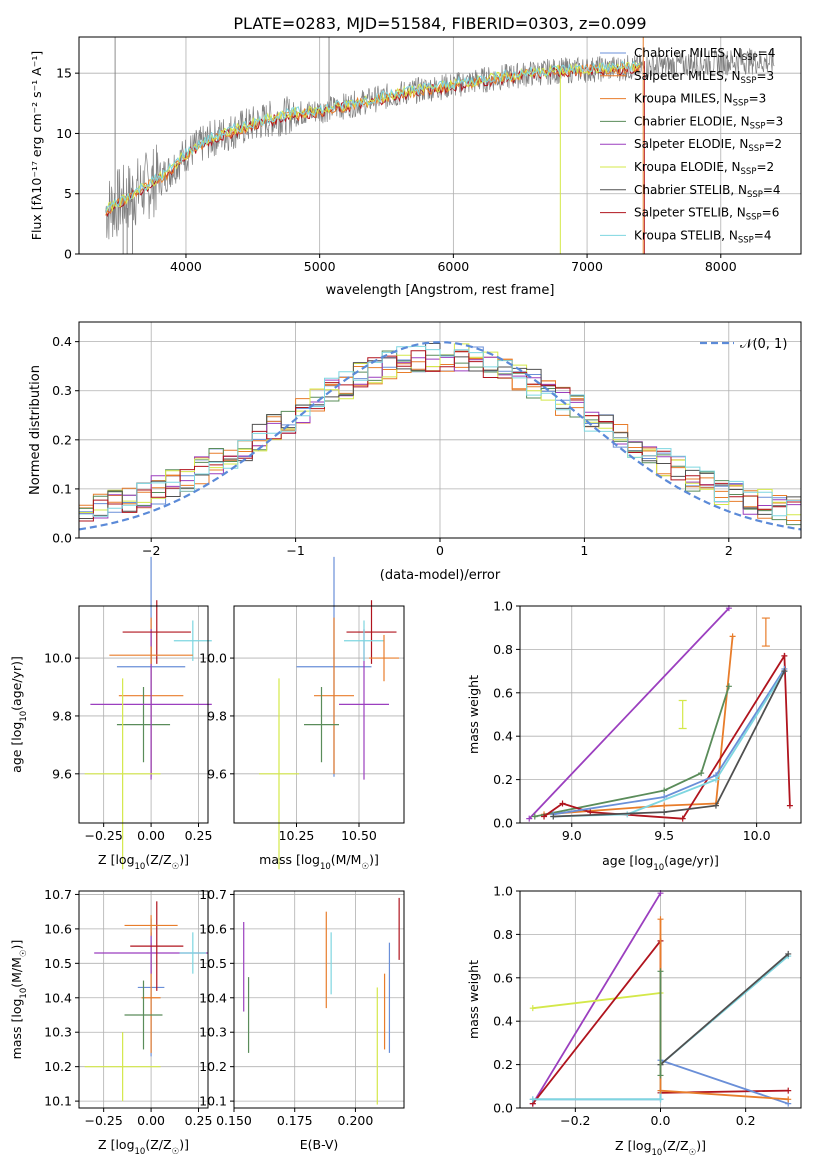 The image size is (819, 1170). I want to click on y-tick-label: 0.4, so click(503, 736).